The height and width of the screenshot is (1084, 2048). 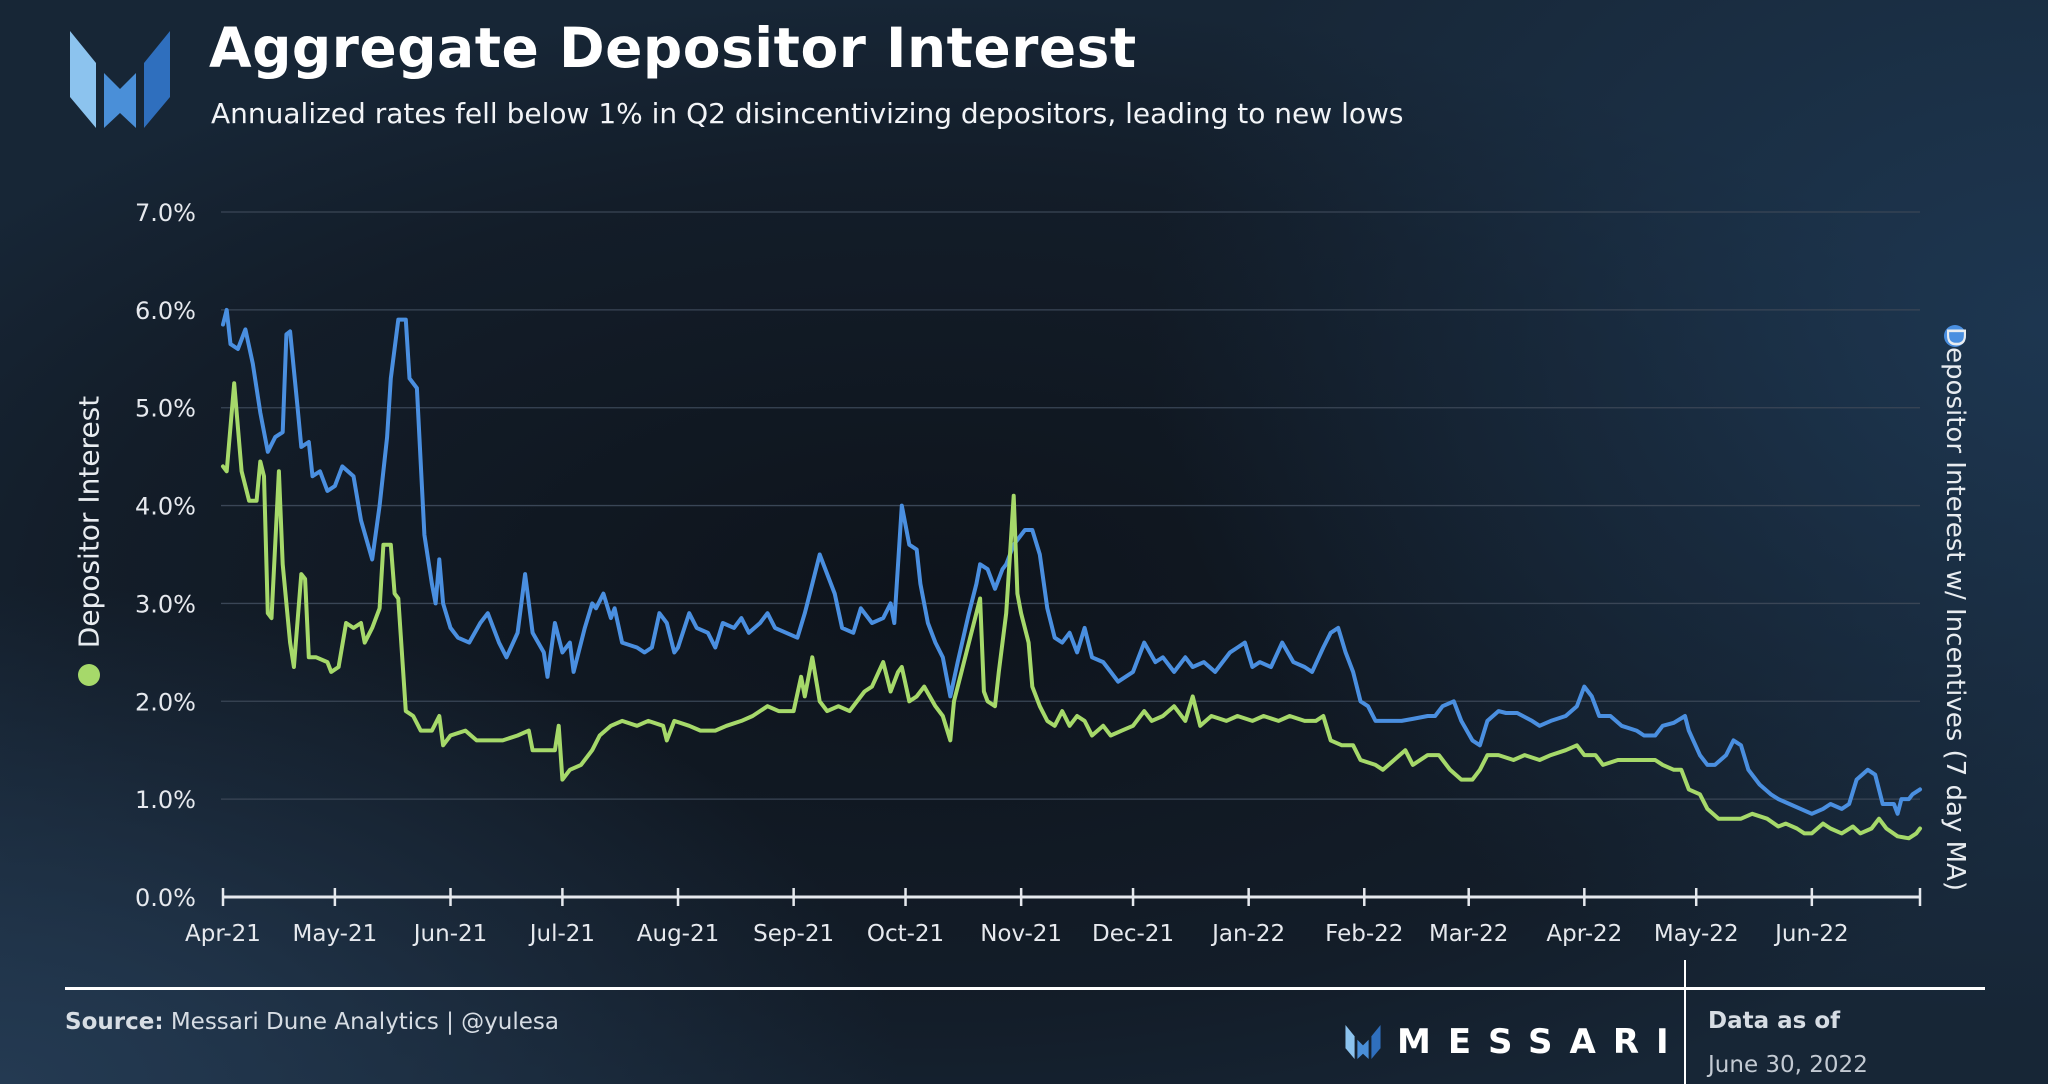 I want to click on messari-brand: MESSARI, so click(x=1515, y=1042).